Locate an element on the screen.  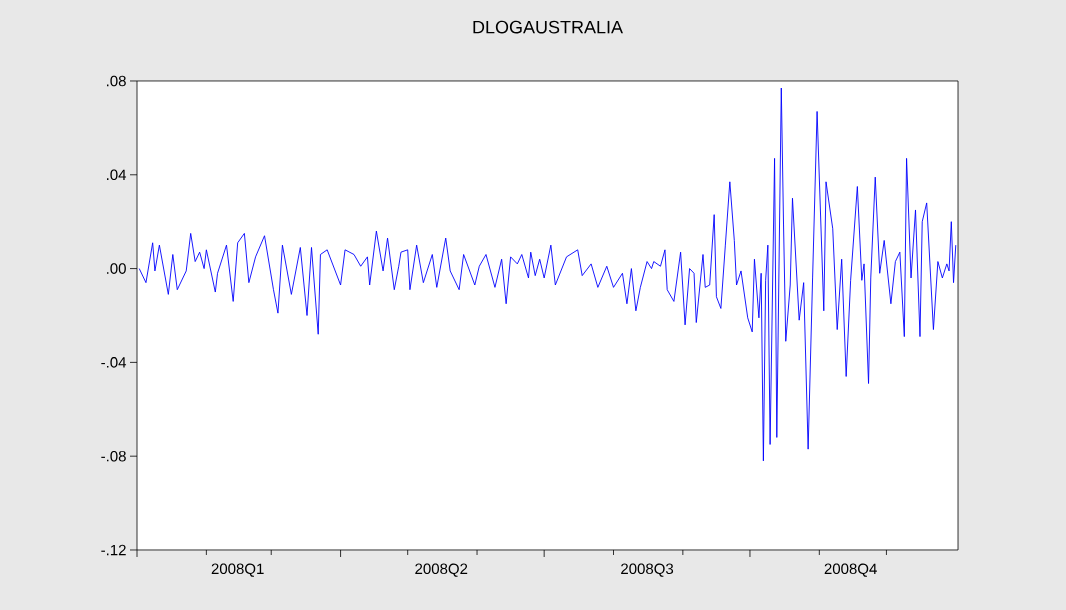
x-tick-label: 2008Q1 is located at coordinates (237, 570).